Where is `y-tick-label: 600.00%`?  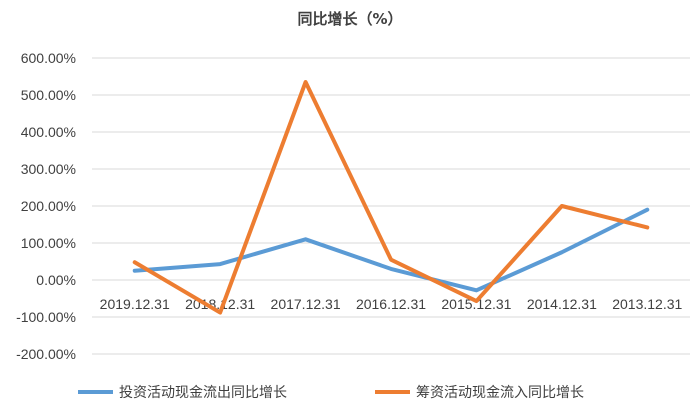
y-tick-label: 600.00% is located at coordinates (48, 58).